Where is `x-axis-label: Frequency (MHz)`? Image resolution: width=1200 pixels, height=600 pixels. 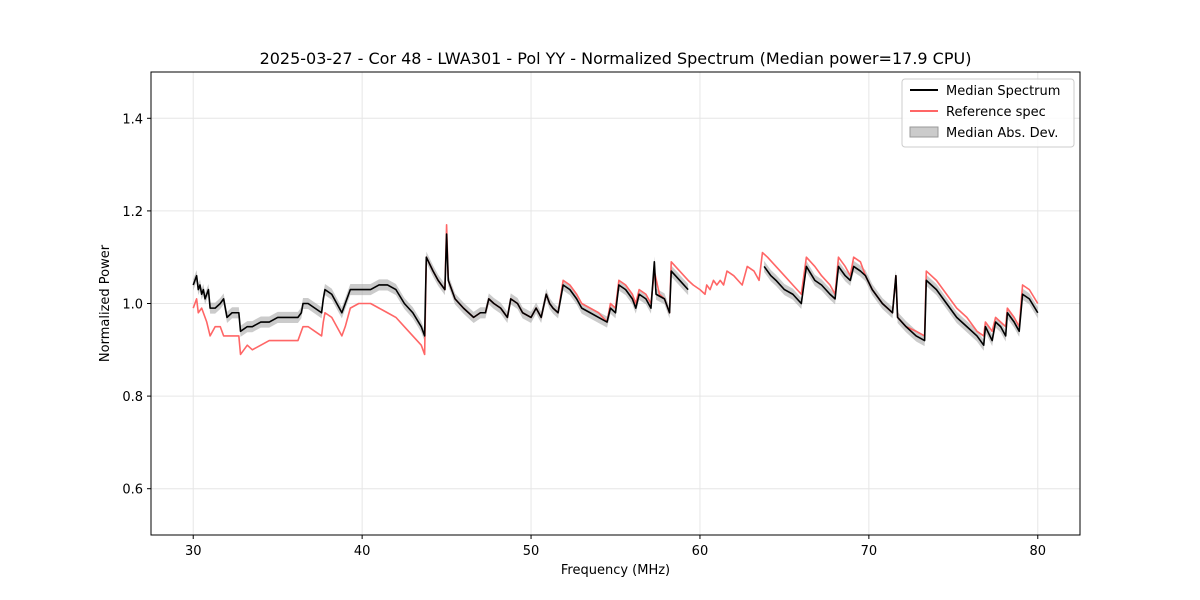
x-axis-label: Frequency (MHz) is located at coordinates (615, 570).